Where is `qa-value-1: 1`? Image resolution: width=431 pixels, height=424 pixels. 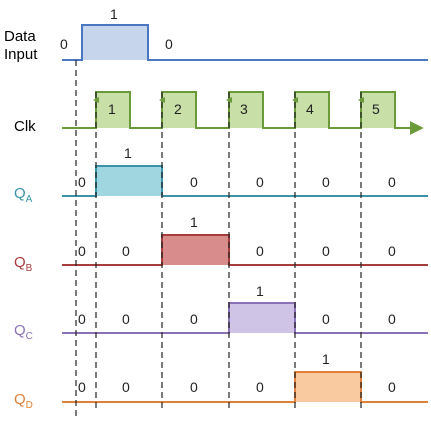 qa-value-1: 1 is located at coordinates (128, 153).